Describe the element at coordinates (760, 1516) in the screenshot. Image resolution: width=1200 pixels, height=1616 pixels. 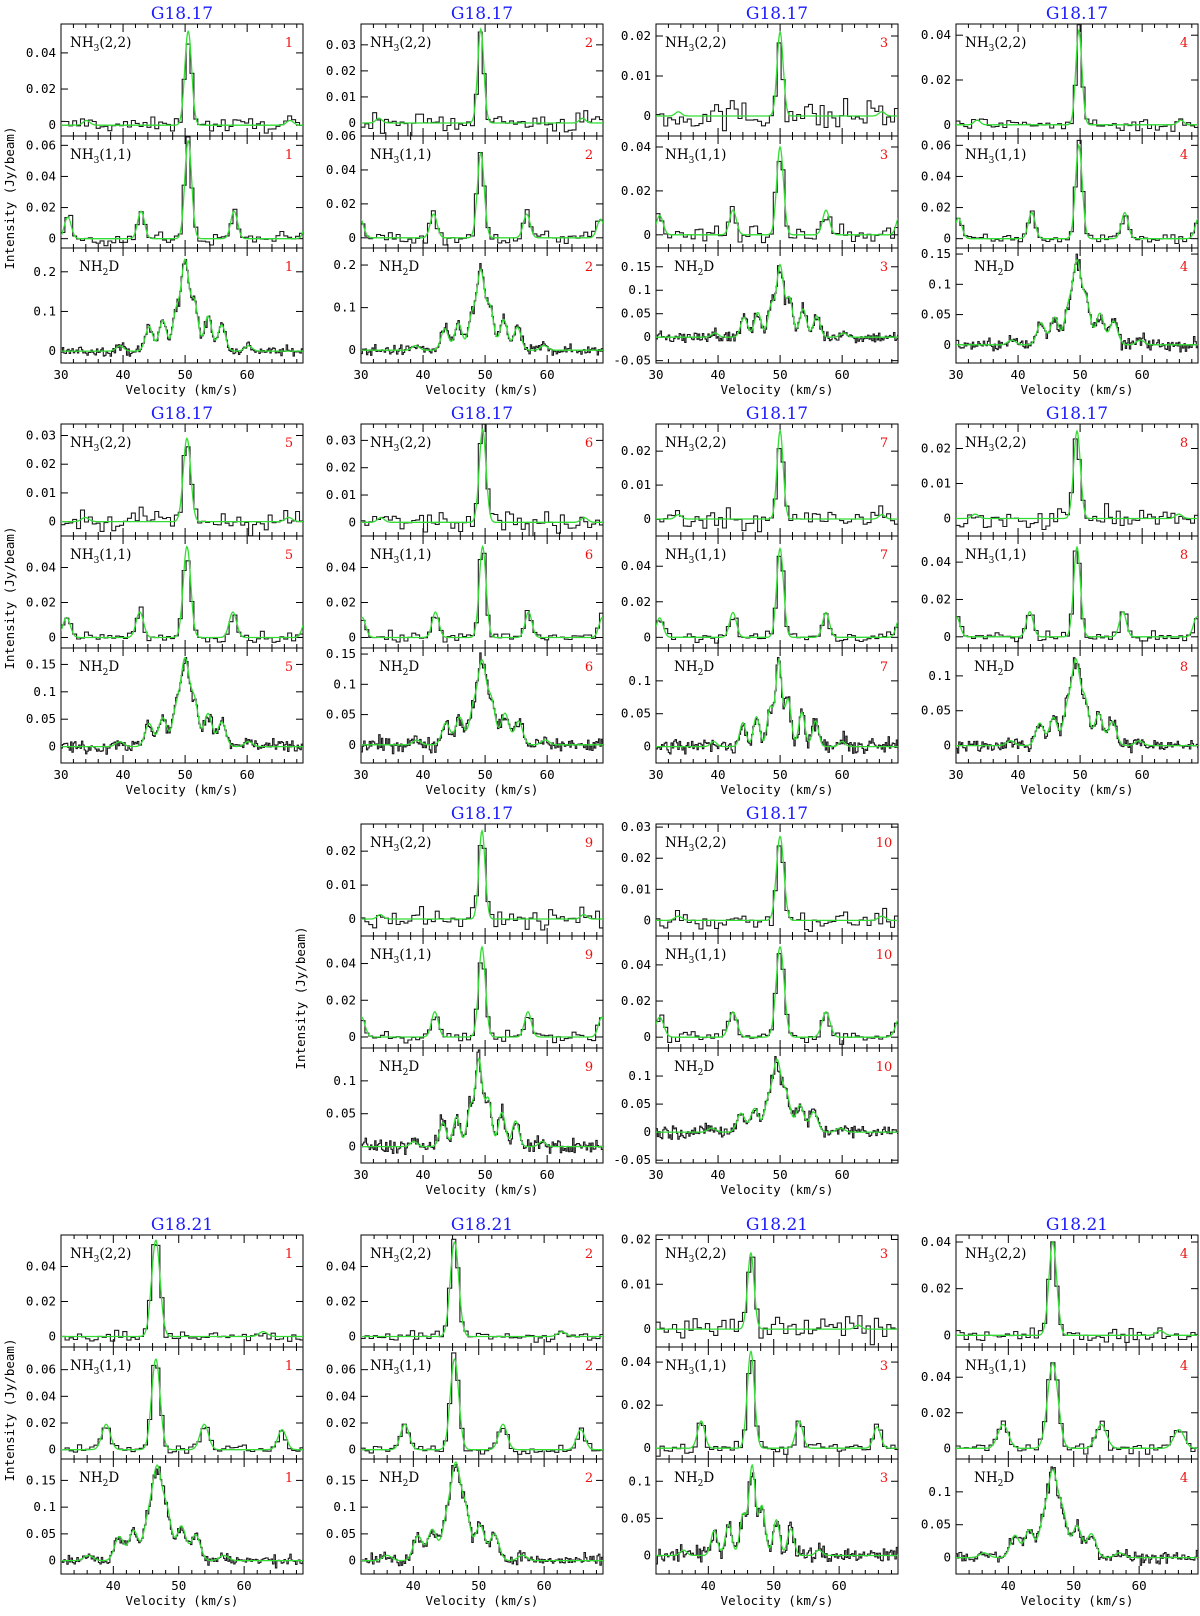
I see `spectrum-row: 0 0.05 0.1 NH2D 3` at that location.